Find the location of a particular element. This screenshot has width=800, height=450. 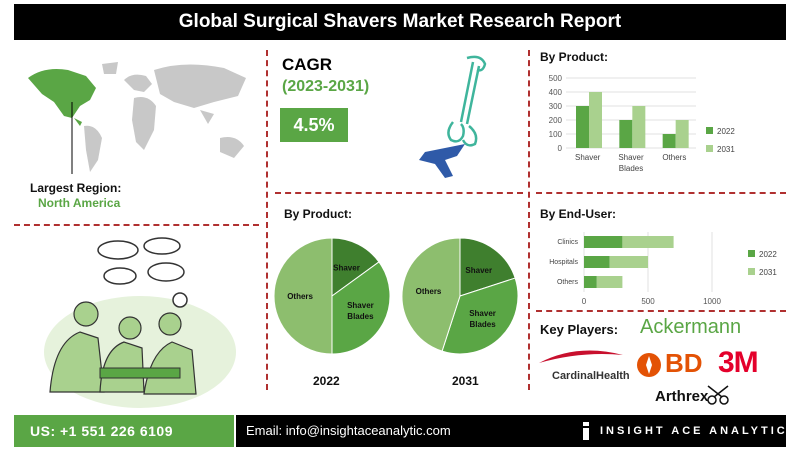

divider-left is located at coordinates (267, 220).